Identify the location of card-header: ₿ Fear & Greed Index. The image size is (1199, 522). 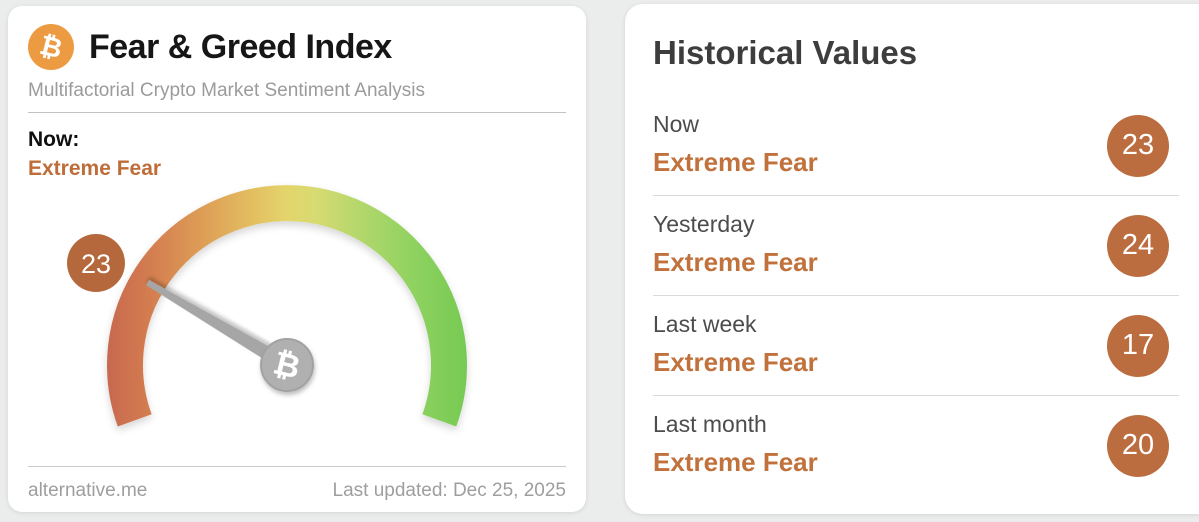
(297, 47).